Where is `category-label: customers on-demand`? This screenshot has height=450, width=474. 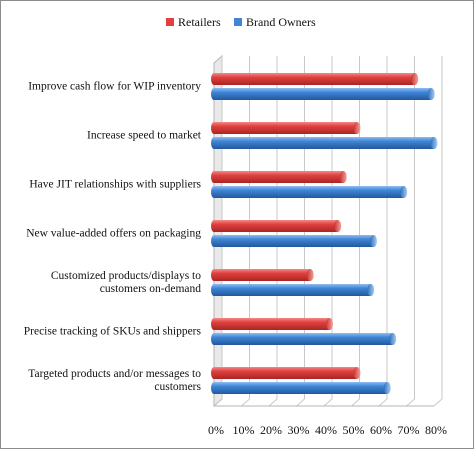 category-label: customers on-demand is located at coordinates (150, 289).